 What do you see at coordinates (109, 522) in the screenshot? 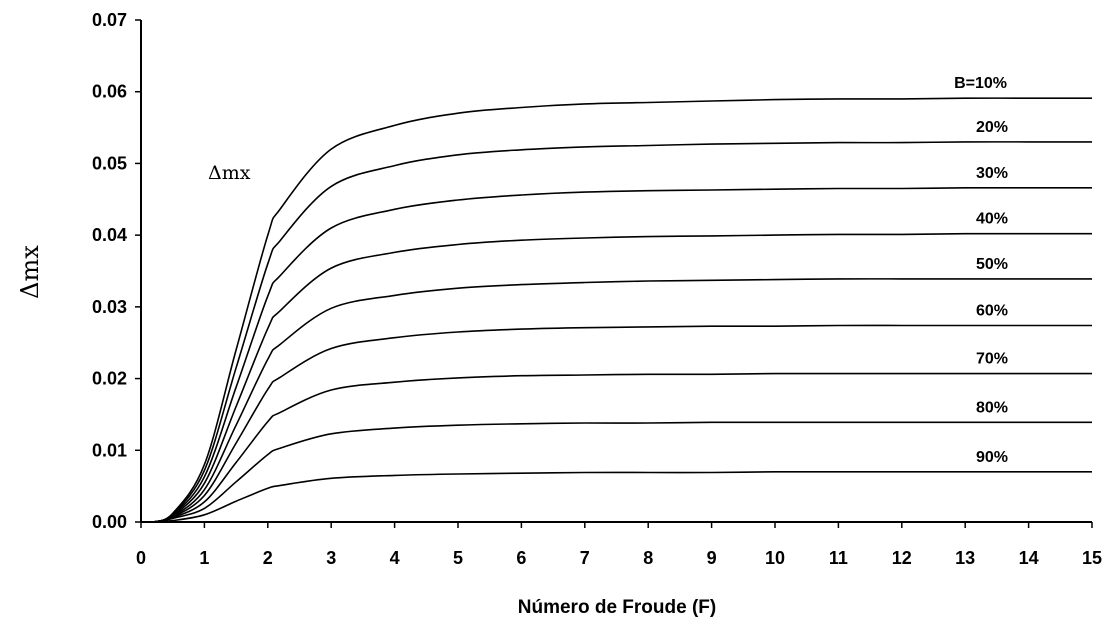
I see `y-tick-label: 0.00` at bounding box center [109, 522].